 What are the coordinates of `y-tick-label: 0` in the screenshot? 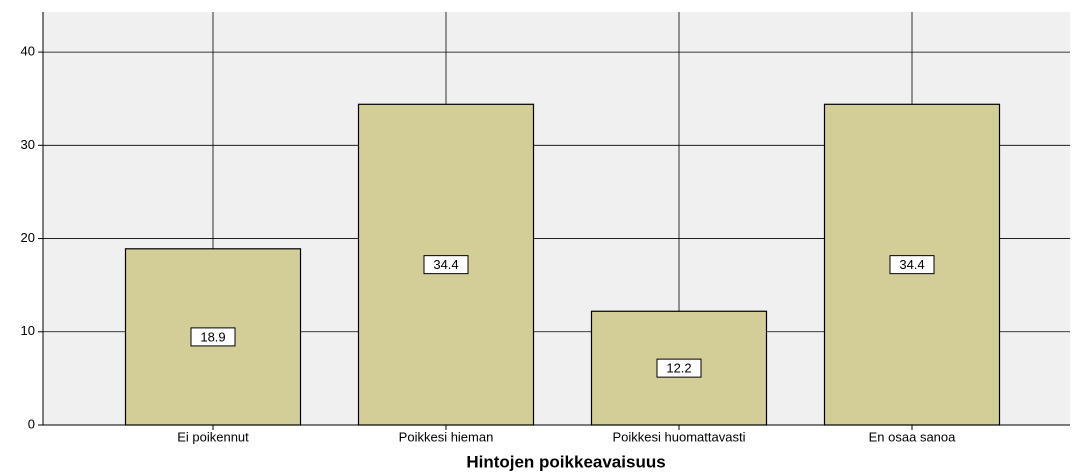 It's located at (31, 423).